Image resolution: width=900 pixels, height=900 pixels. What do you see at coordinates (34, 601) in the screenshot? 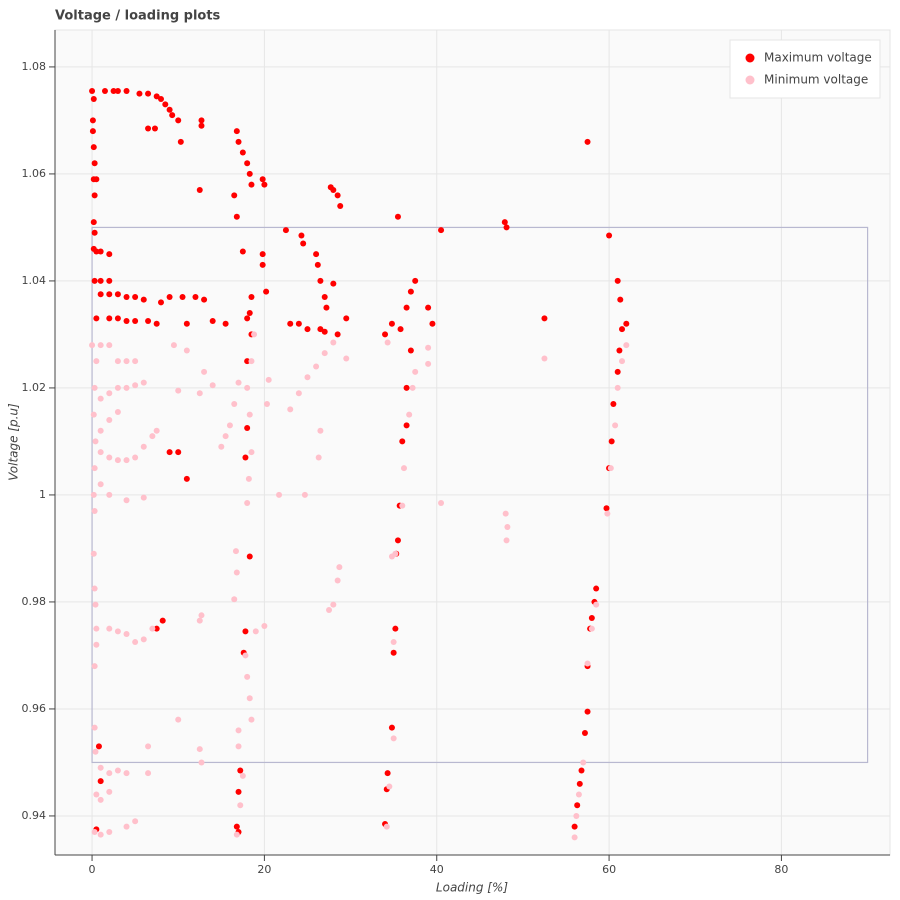
I see `y-tick-label: 0.98` at bounding box center [34, 601].